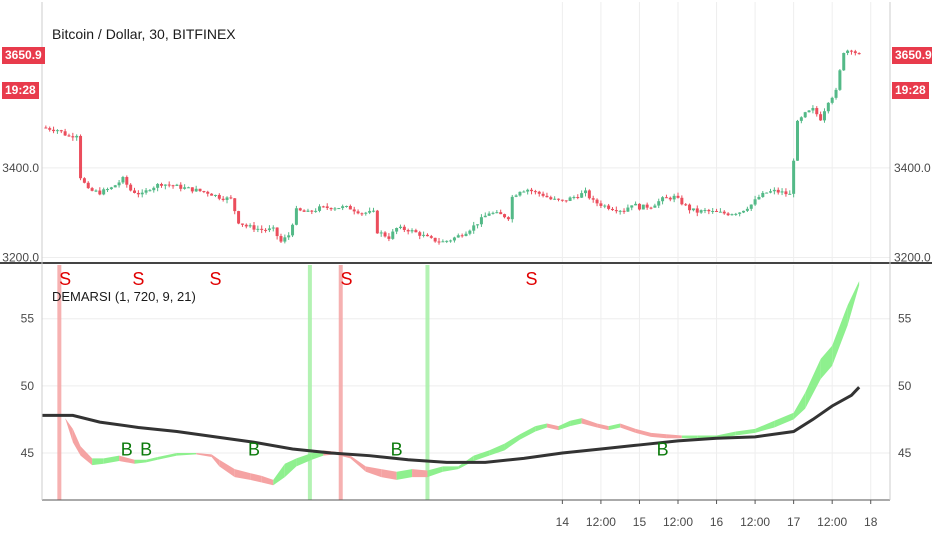  What do you see at coordinates (910, 90) in the screenshot?
I see `countdown-tag-right: 19:28` at bounding box center [910, 90].